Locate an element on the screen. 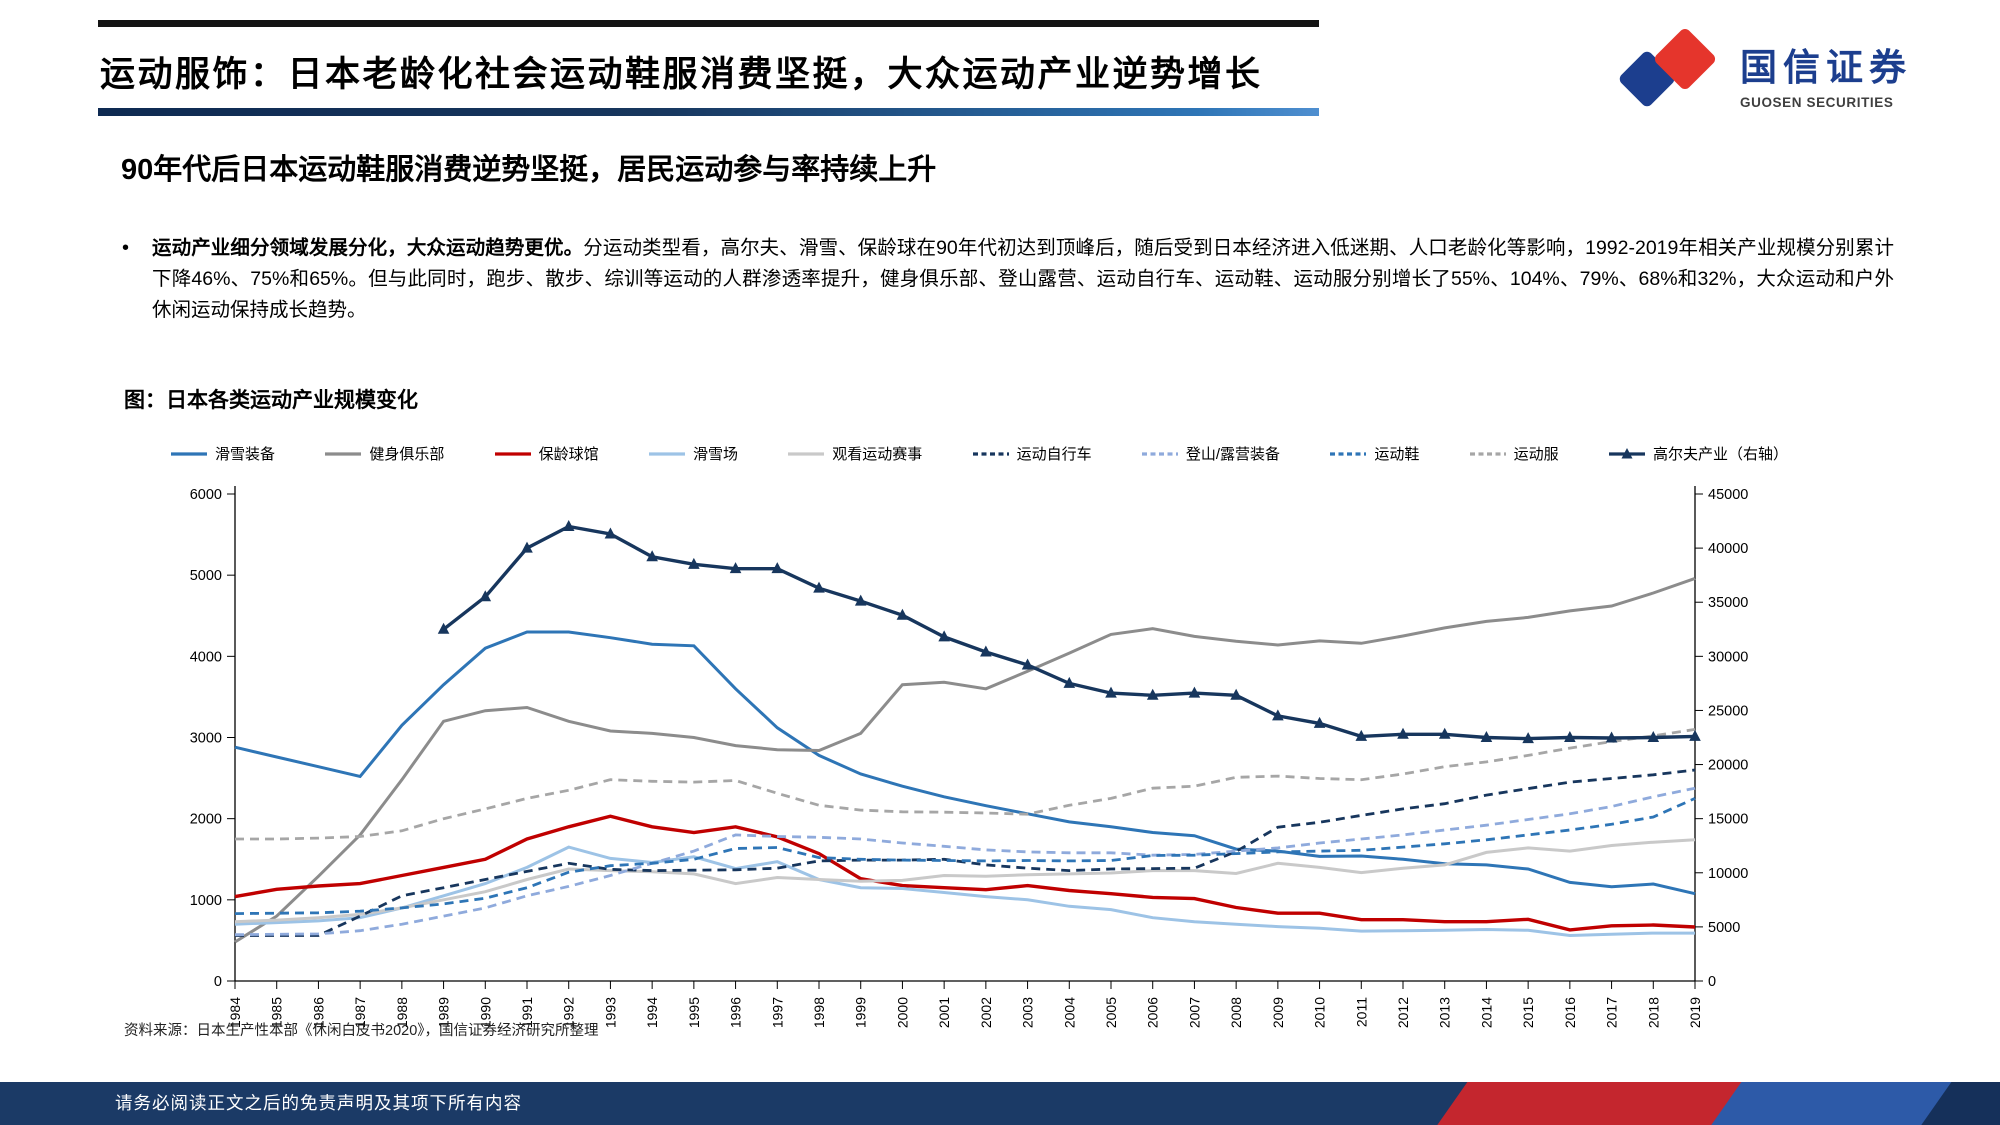 This screenshot has width=2000, height=1125. left-axis-tick-label: 3000 is located at coordinates (206, 739).